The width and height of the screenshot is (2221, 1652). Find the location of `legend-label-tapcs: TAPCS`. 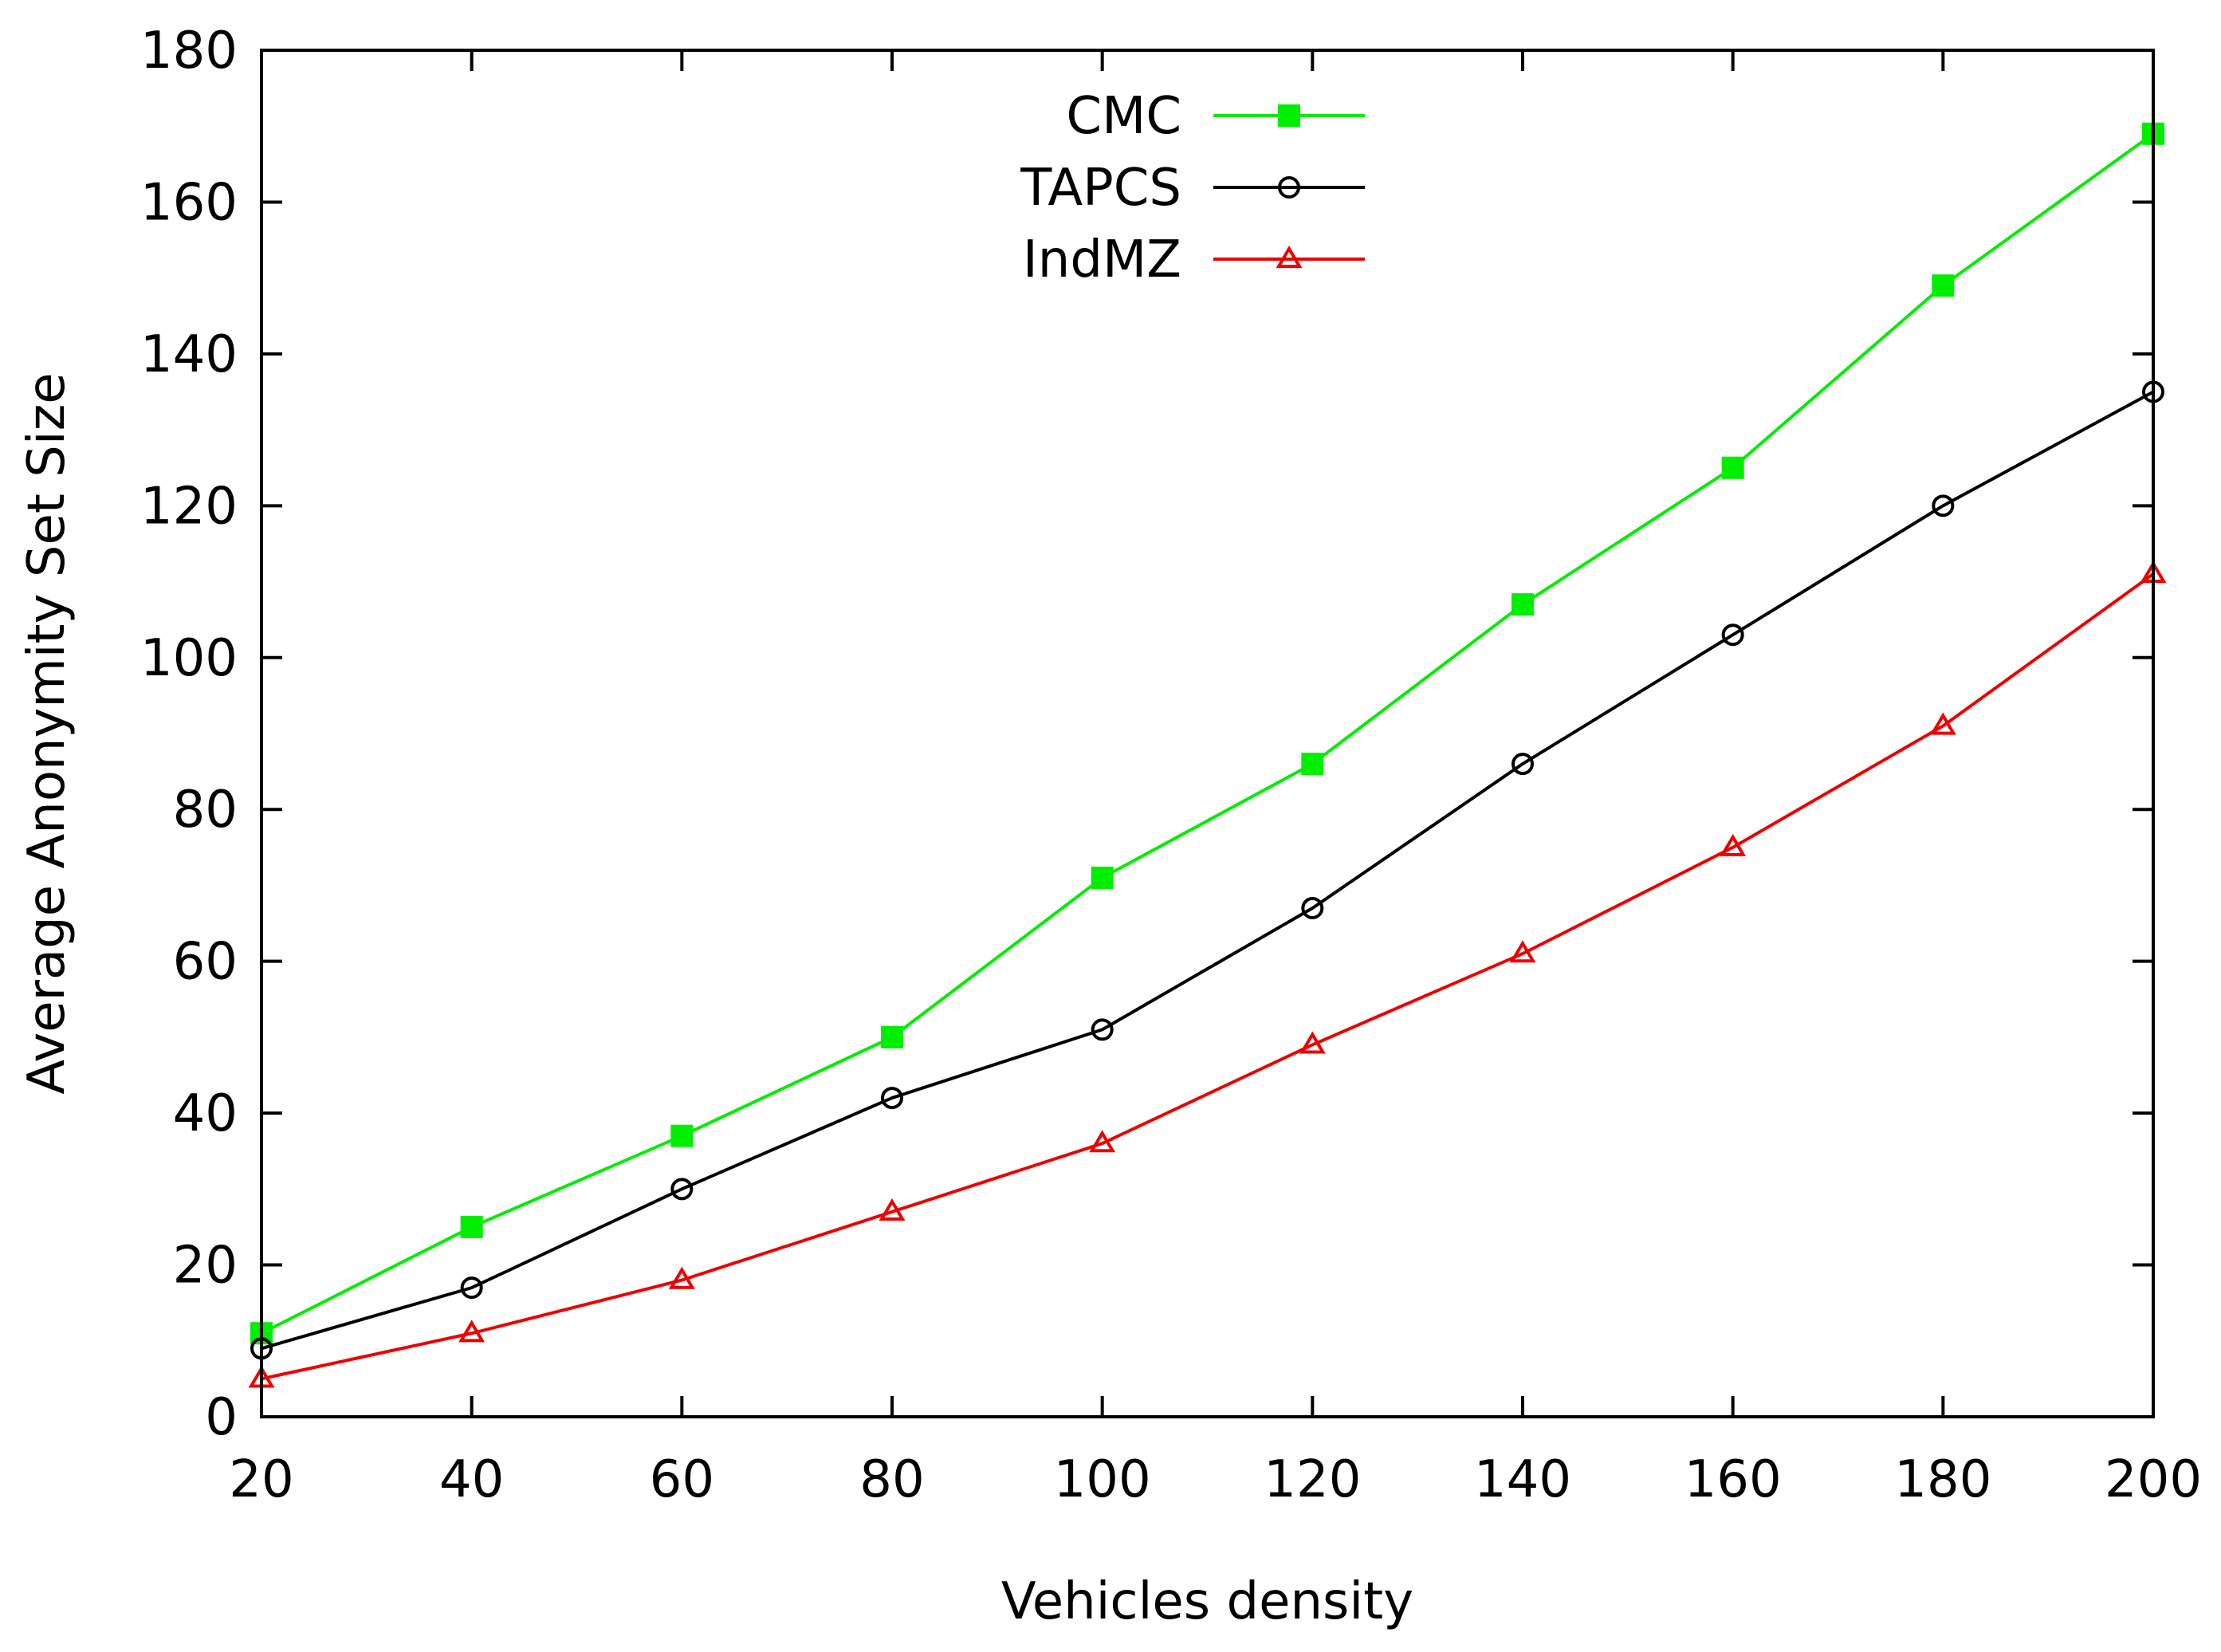

legend-label-tapcs: TAPCS is located at coordinates (1100, 188).